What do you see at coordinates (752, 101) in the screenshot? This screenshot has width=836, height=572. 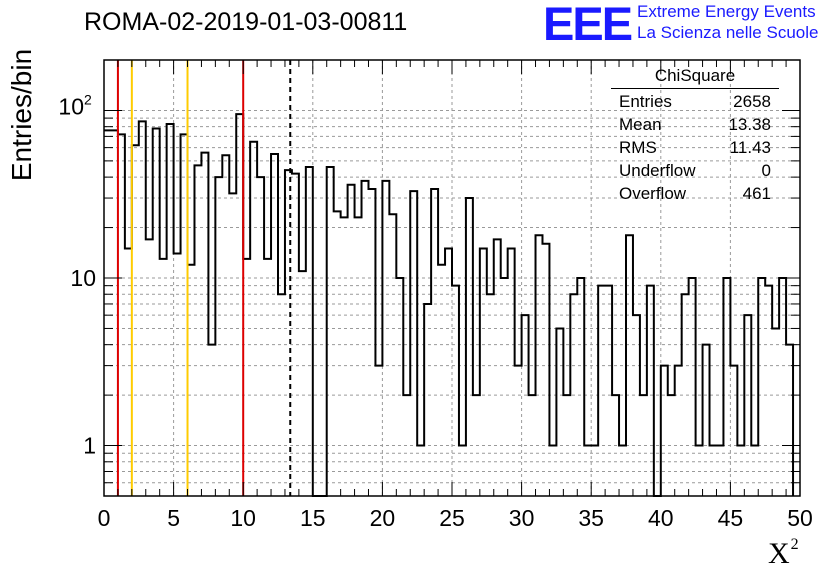 I see `stat-value: 2658` at bounding box center [752, 101].